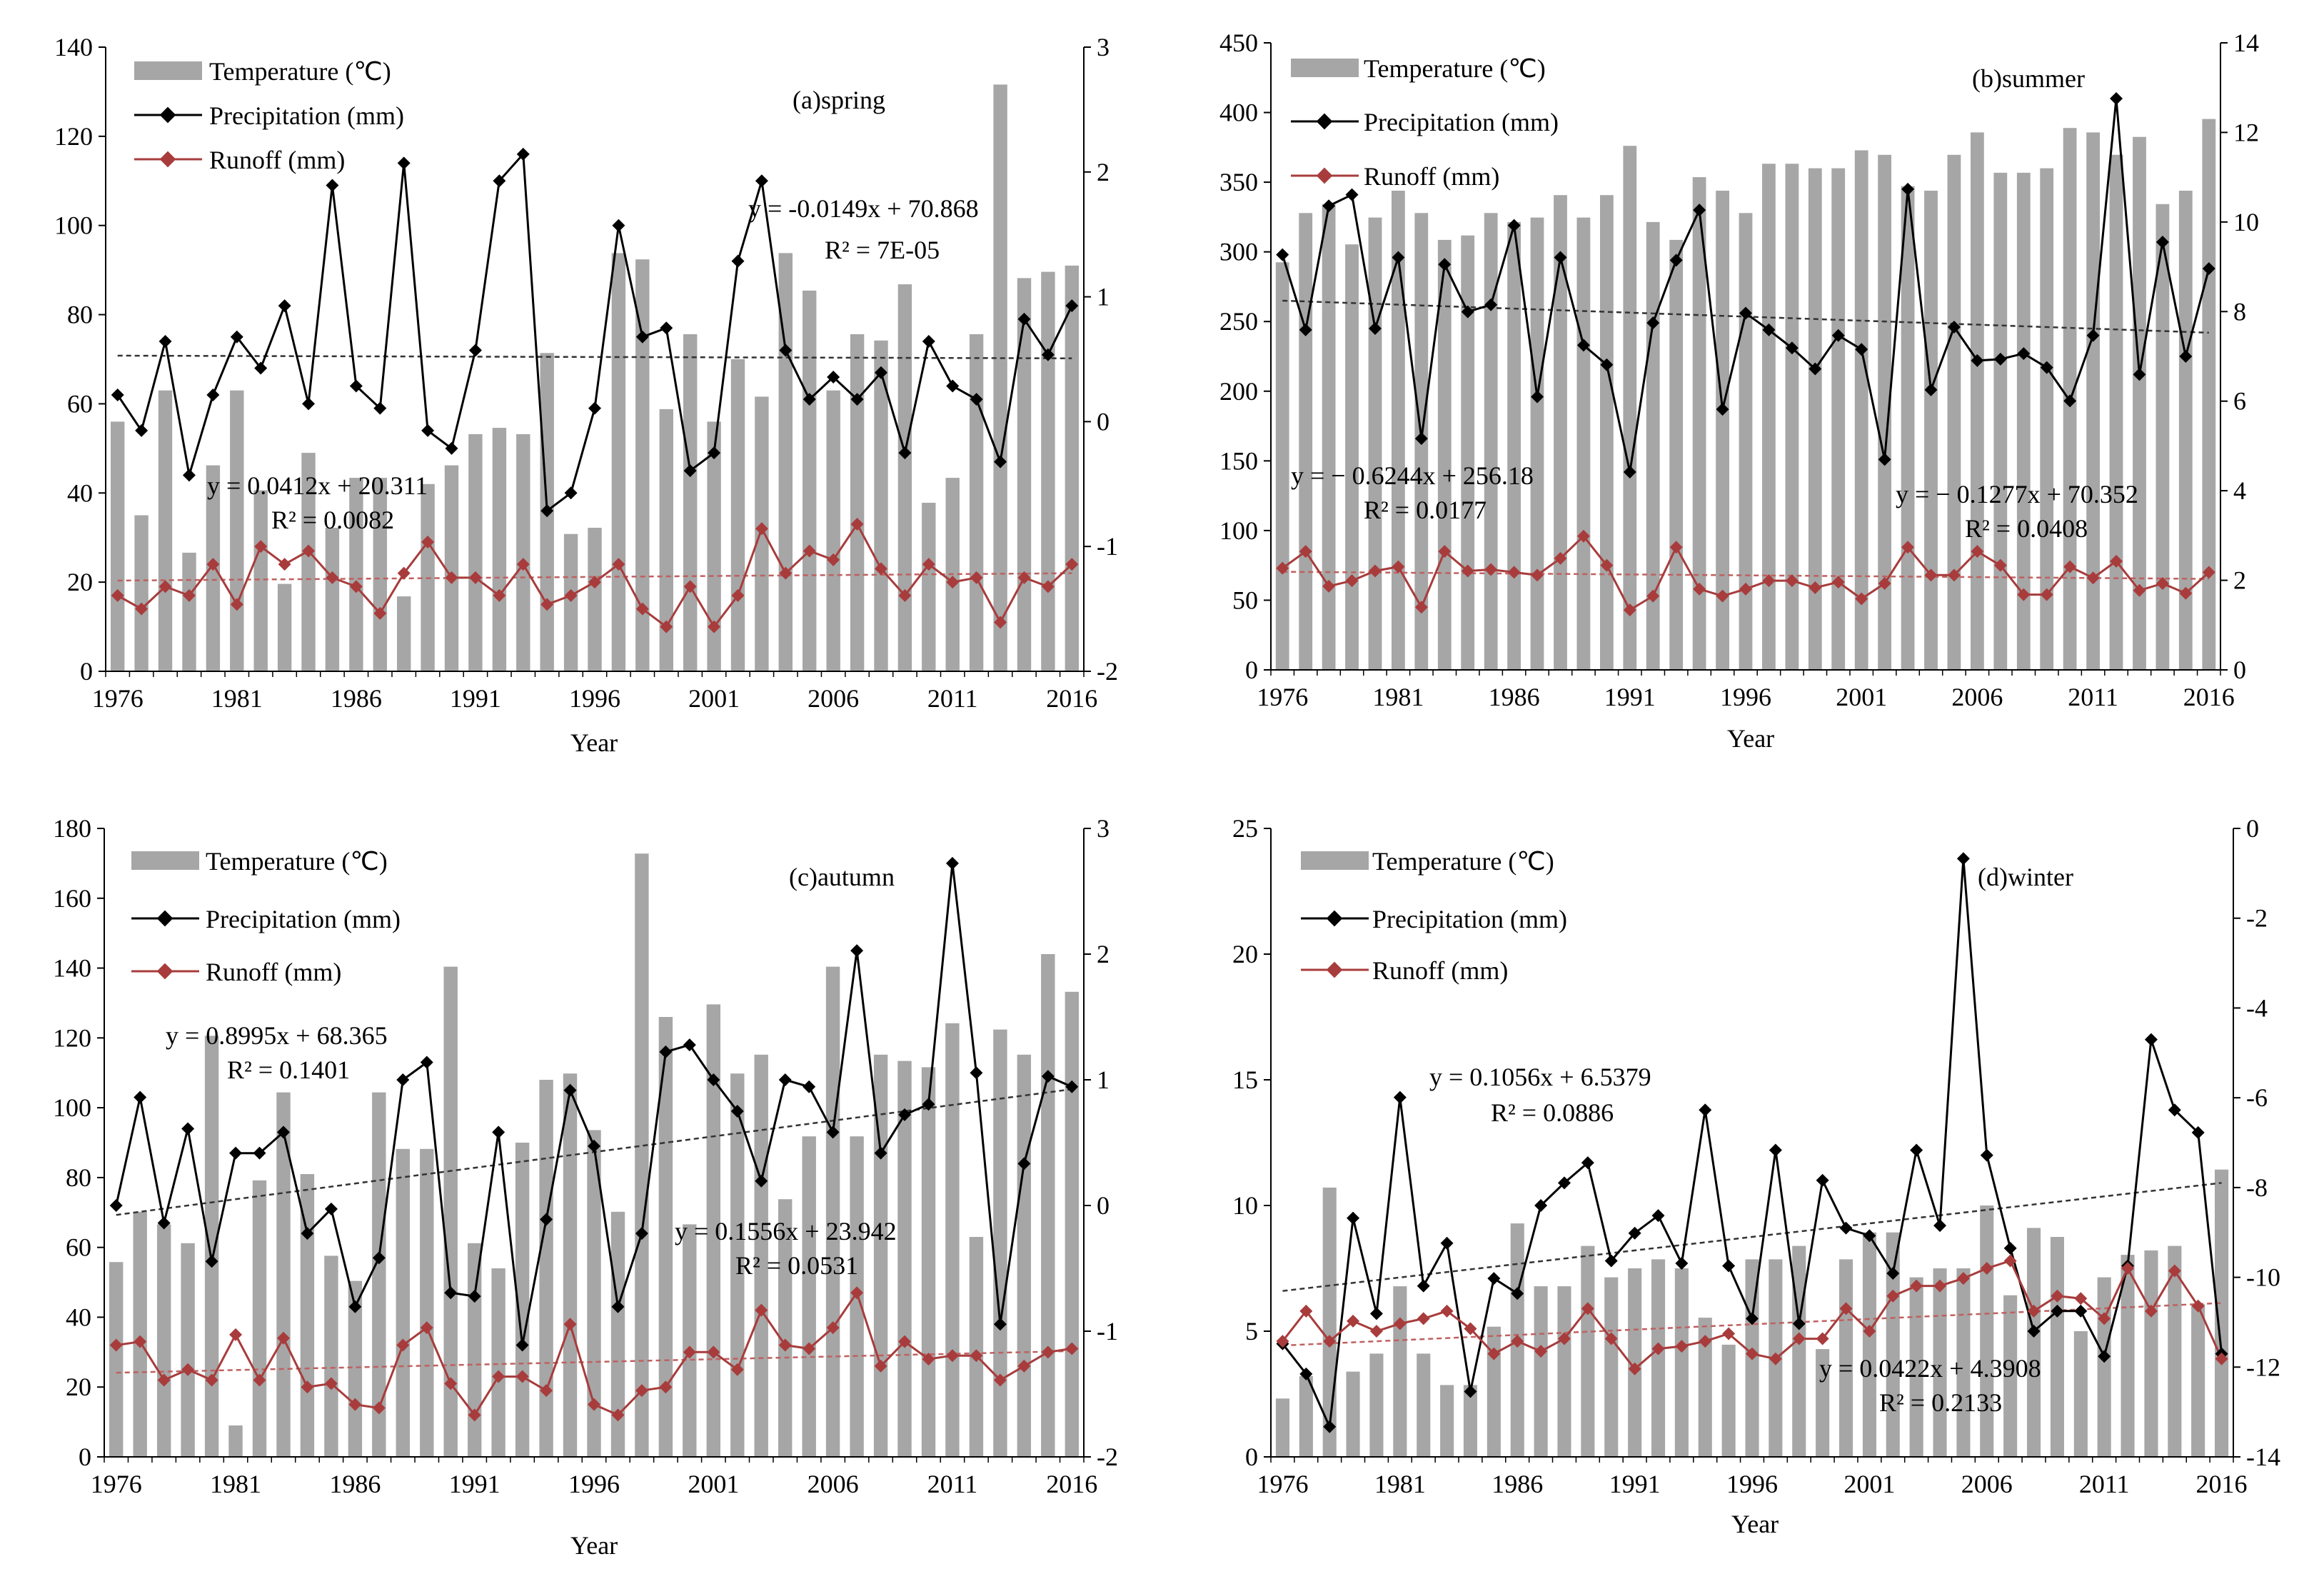 This screenshot has width=2324, height=1574. Describe the element at coordinates (1421, 607) in the screenshot. I see `runoff-point-1982` at that location.